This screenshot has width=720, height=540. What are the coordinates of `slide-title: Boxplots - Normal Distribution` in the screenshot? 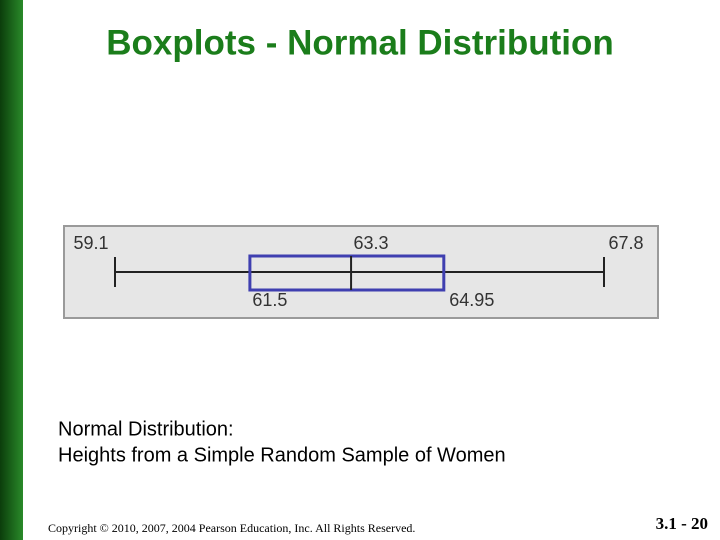 It's located at (360, 42).